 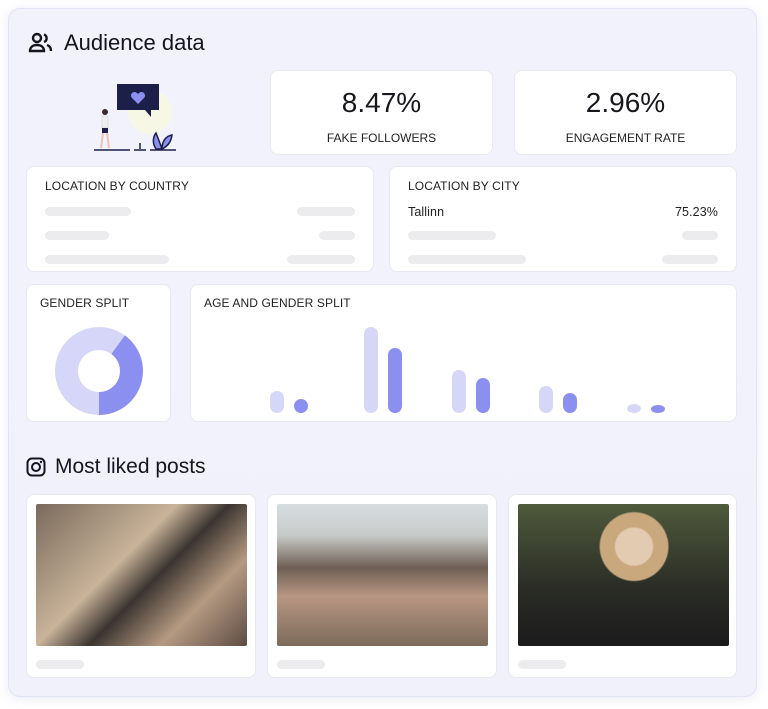 What do you see at coordinates (135, 117) in the screenshot?
I see `illustration` at bounding box center [135, 117].